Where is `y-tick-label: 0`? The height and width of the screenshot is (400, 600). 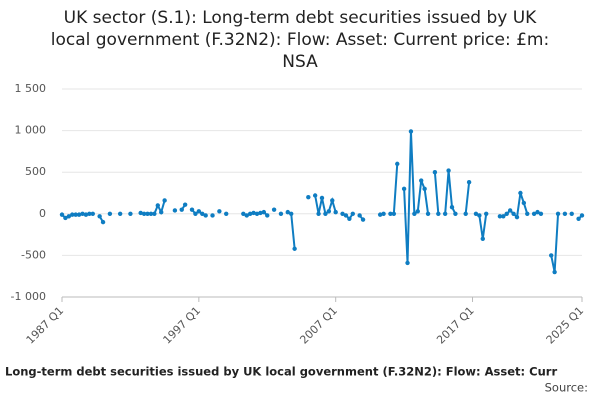
y-tick-label: 0 is located at coordinates (42, 213).